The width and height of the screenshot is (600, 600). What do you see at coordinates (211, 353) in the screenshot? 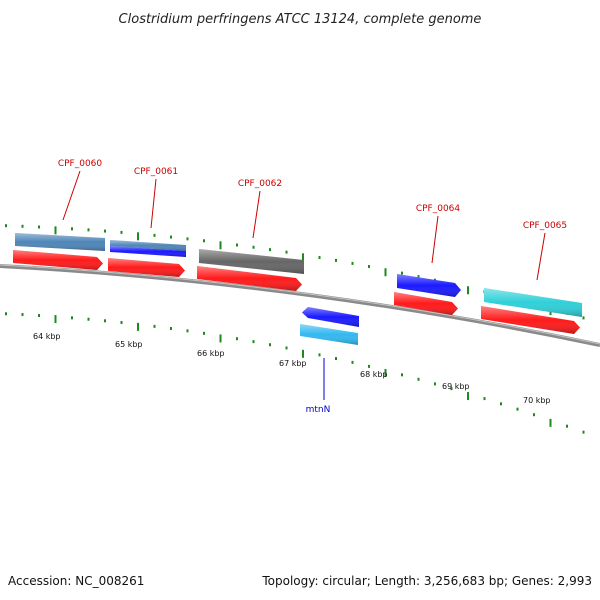
I see `kbp-label-66: 66 kbp` at bounding box center [211, 353].